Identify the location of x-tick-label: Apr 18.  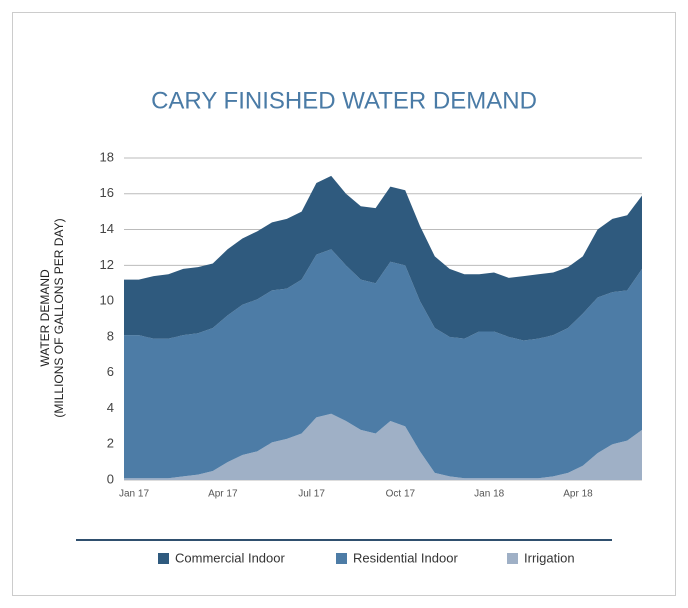
(578, 494).